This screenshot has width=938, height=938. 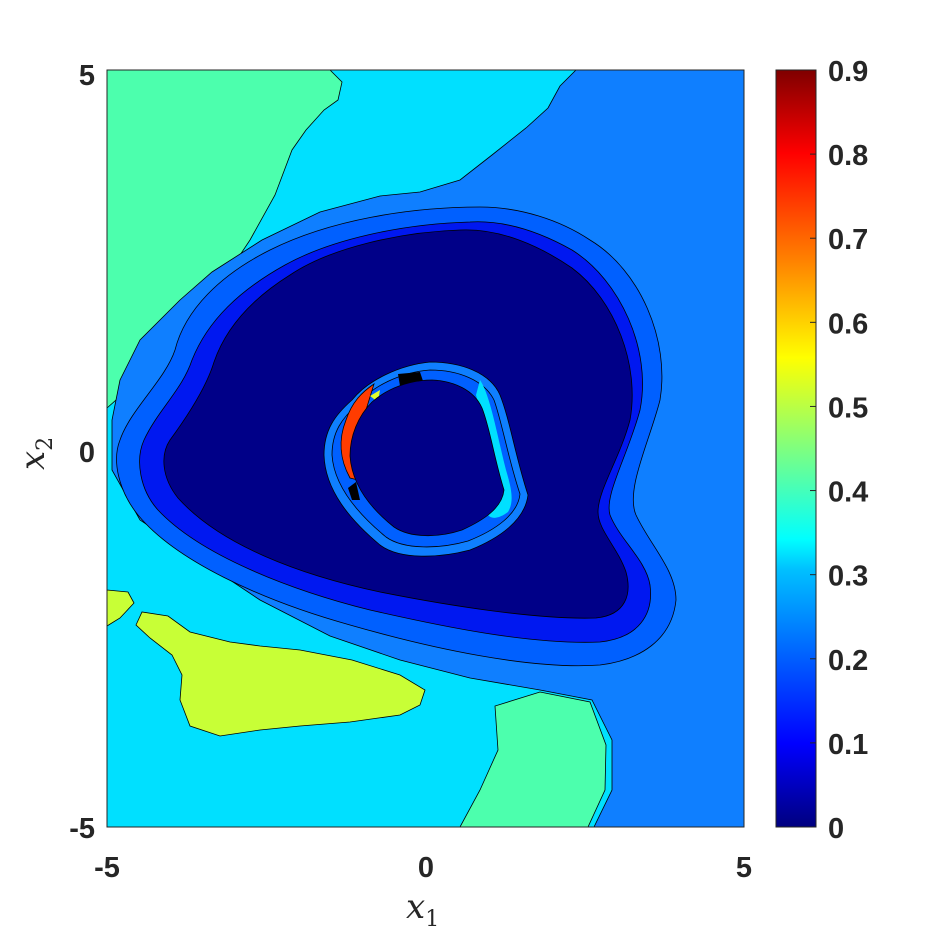 What do you see at coordinates (494, 449) in the screenshot?
I see `ring-cyan-stripe` at bounding box center [494, 449].